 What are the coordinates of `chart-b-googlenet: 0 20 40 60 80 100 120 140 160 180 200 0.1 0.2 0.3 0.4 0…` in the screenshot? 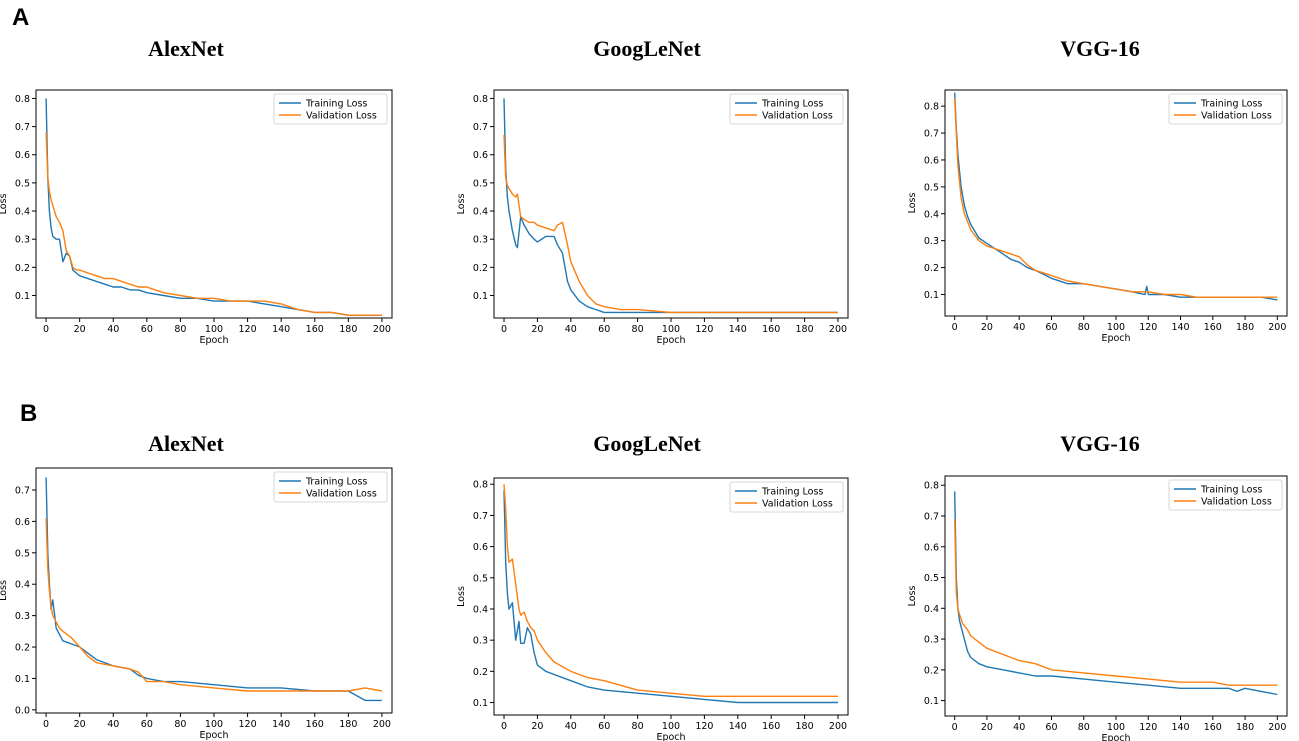 It's located at (652, 609).